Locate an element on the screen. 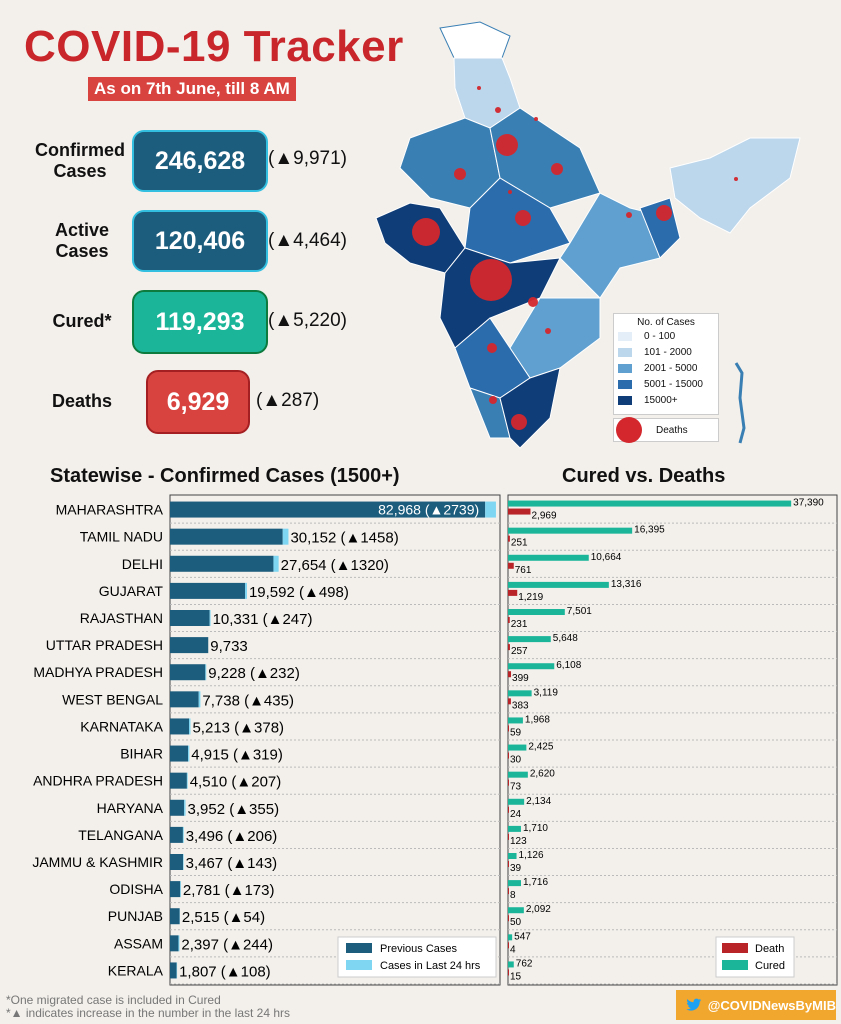  map-legend-item: 0 - 100 is located at coordinates (668, 336).